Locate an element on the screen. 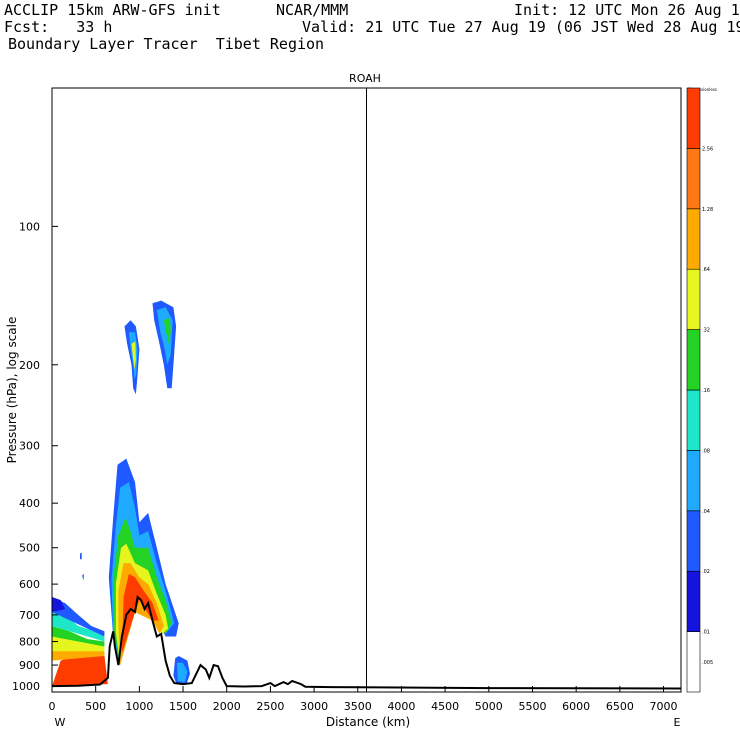 The height and width of the screenshot is (740, 740). y-tick-label: 300 is located at coordinates (29, 446).